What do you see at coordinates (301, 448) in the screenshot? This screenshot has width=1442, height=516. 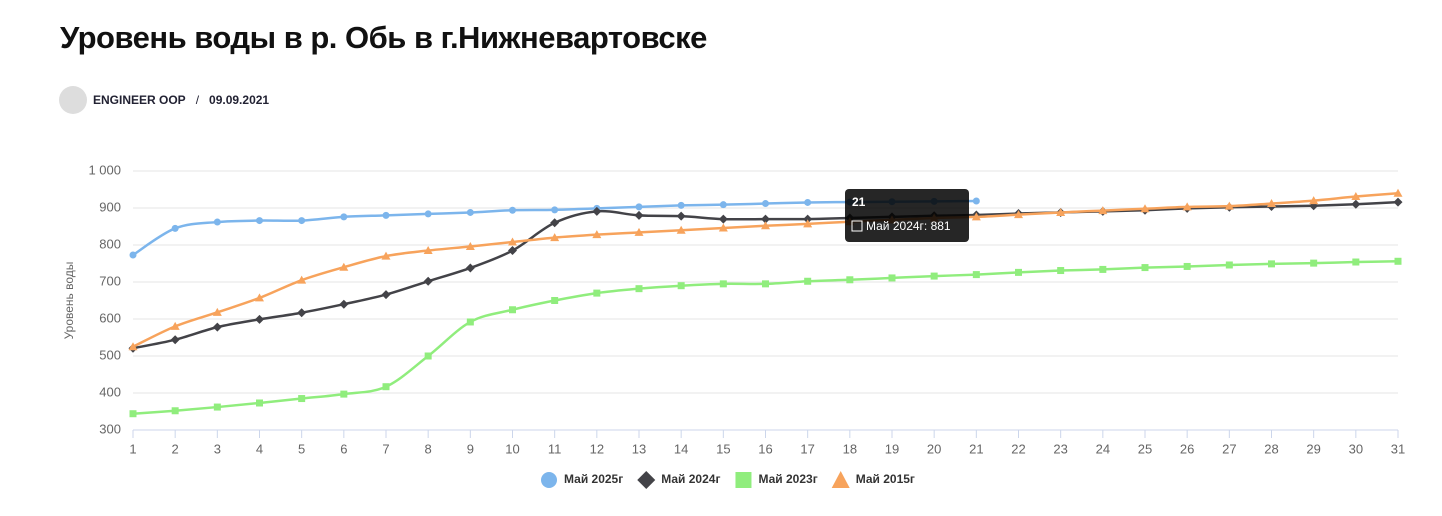 I see `x-tick-label: 5` at bounding box center [301, 448].